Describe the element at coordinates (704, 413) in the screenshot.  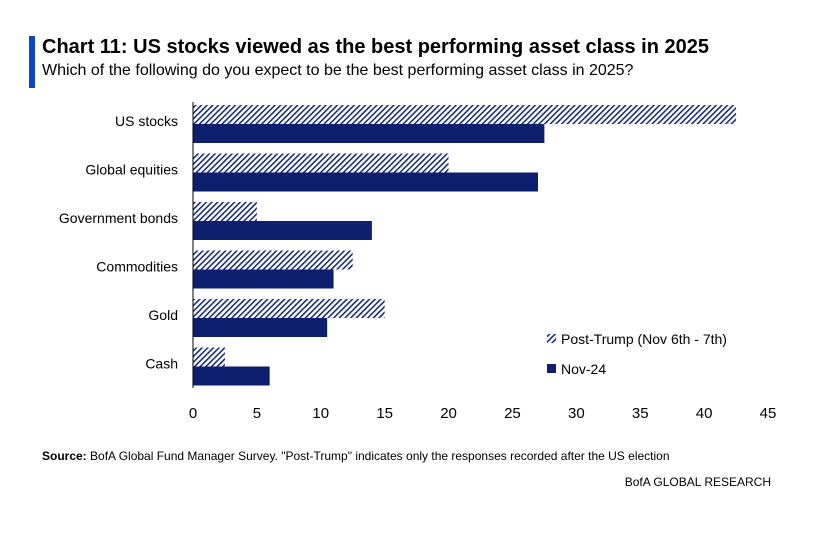
I see `x-tick-label: 40` at that location.